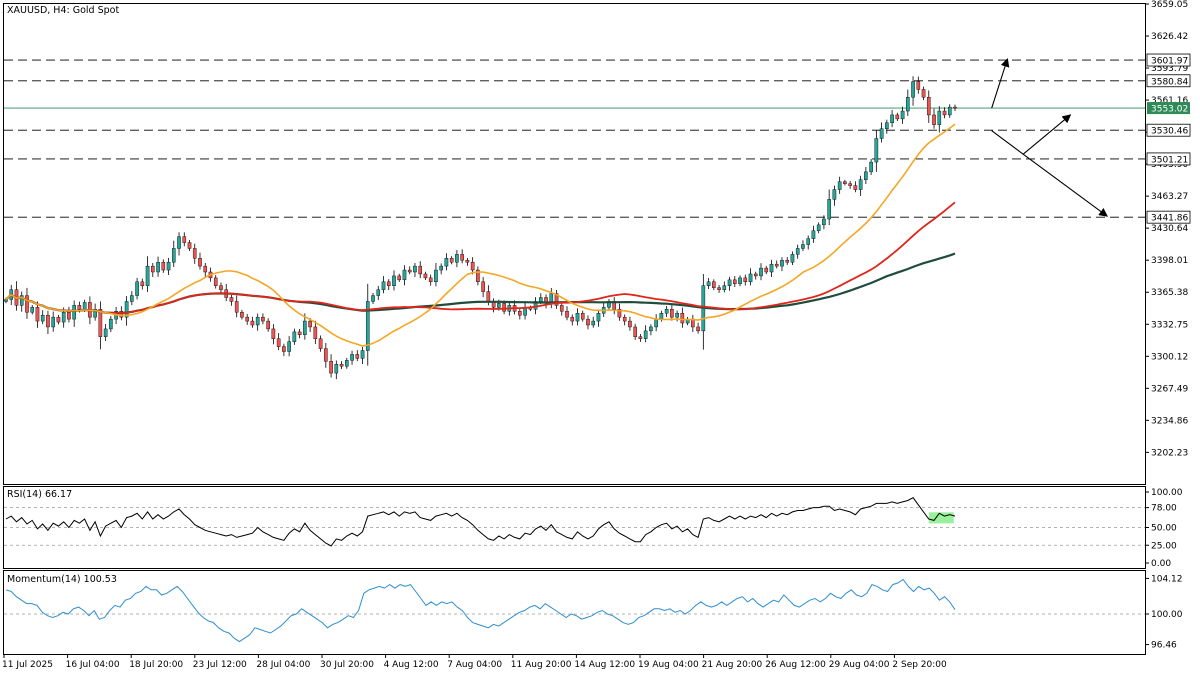 This screenshot has width=1200, height=675. What do you see at coordinates (1169, 197) in the screenshot?
I see `price-tick-label: 3463.27` at bounding box center [1169, 197].